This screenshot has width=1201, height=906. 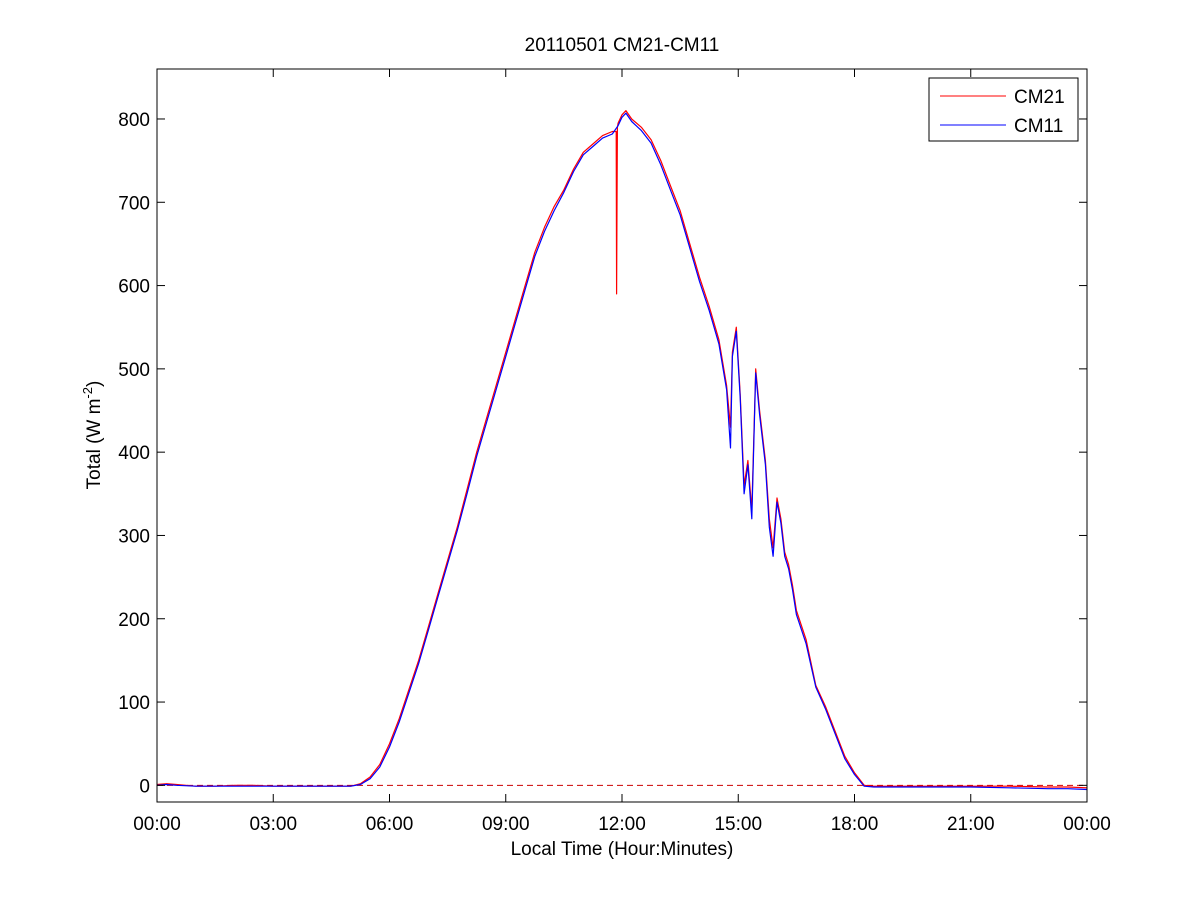 What do you see at coordinates (134, 370) in the screenshot?
I see `y-tick-label: 500` at bounding box center [134, 370].